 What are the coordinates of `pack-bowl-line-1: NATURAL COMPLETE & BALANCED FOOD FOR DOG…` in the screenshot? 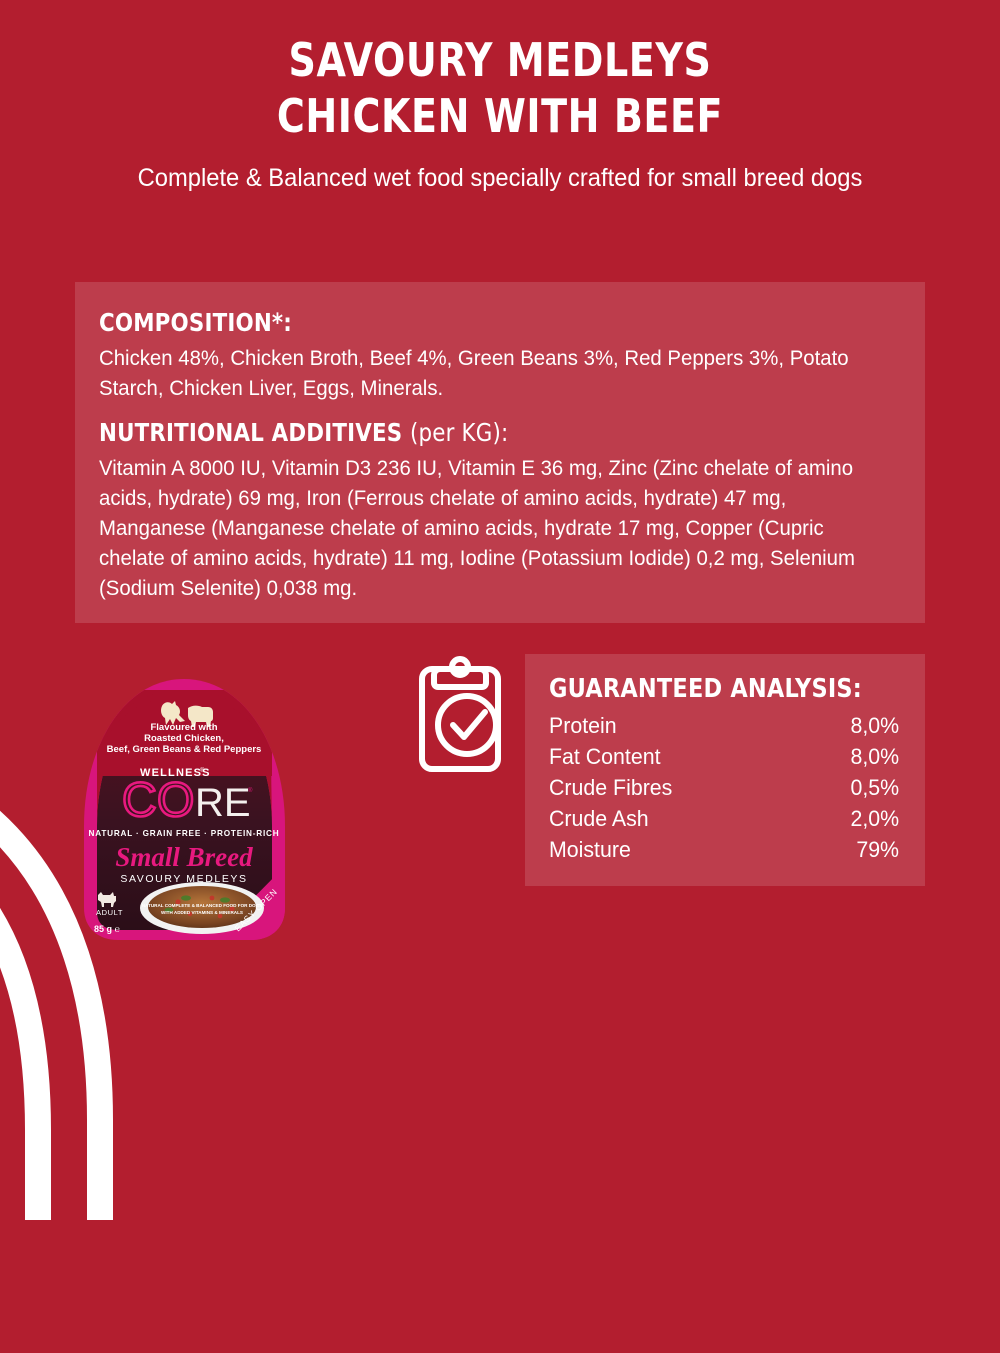 It's located at (202, 905).